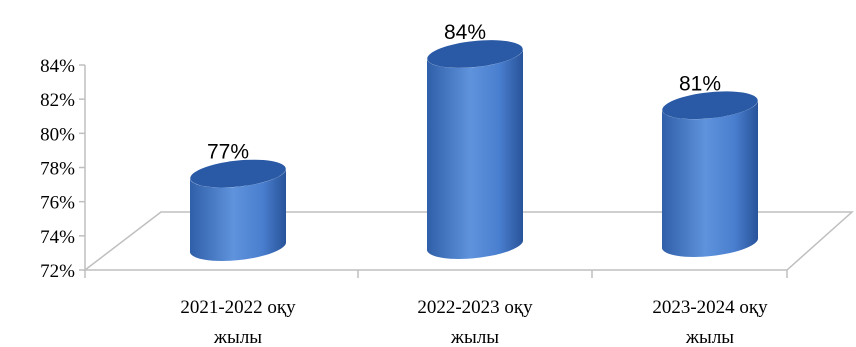 Image resolution: width=856 pixels, height=347 pixels. What do you see at coordinates (57, 271) in the screenshot?
I see `y-tick-label: 72%` at bounding box center [57, 271].